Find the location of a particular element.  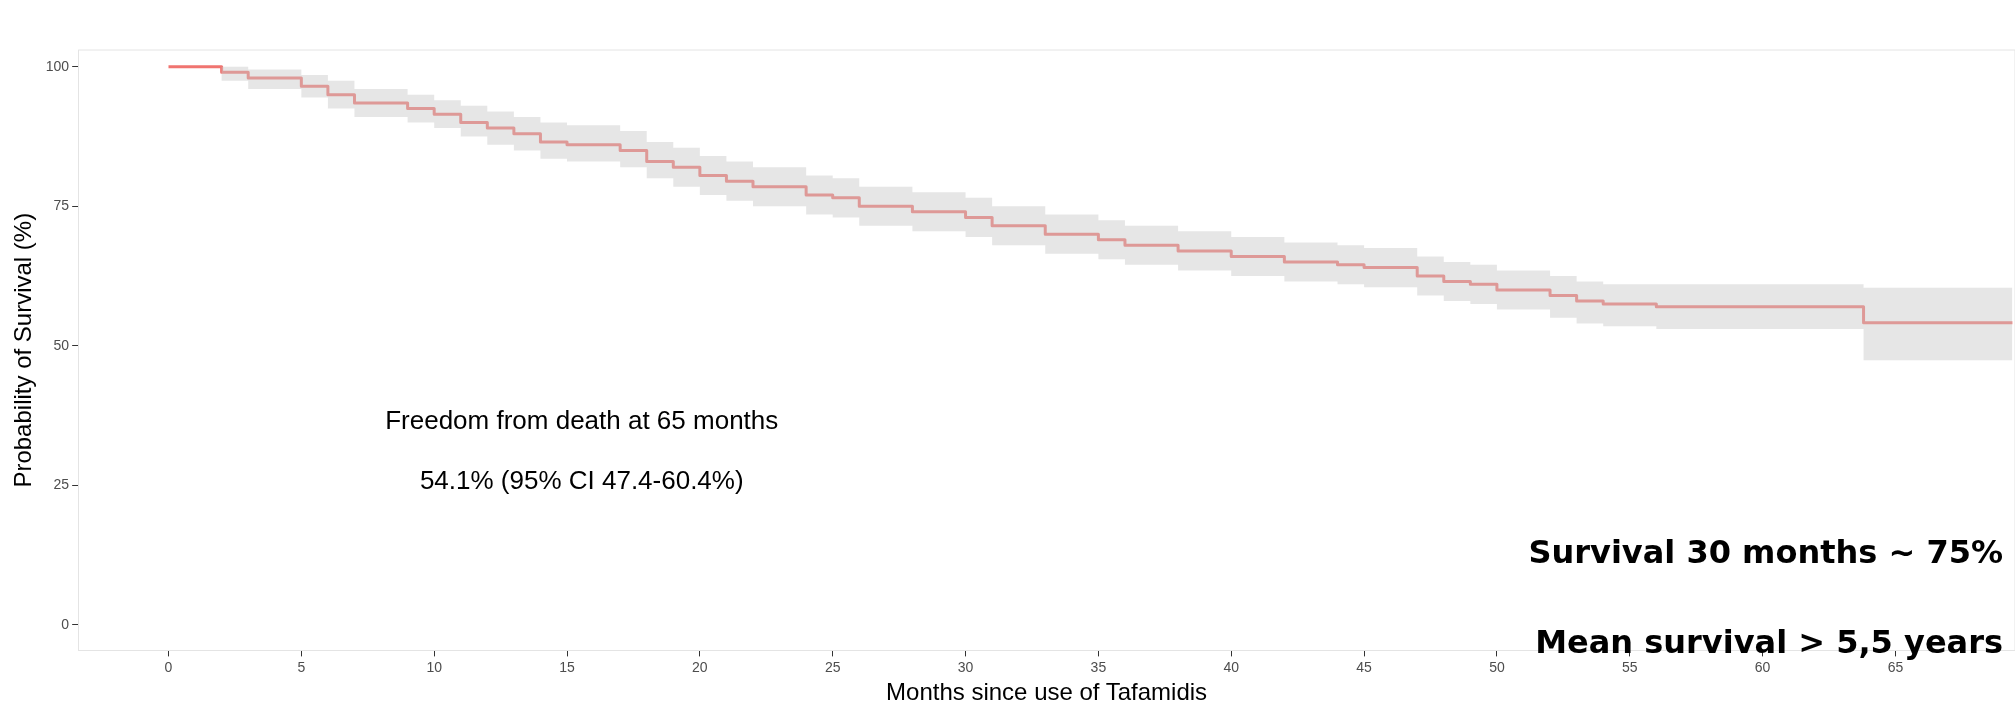

x-tick-label: 5 is located at coordinates (301, 666).